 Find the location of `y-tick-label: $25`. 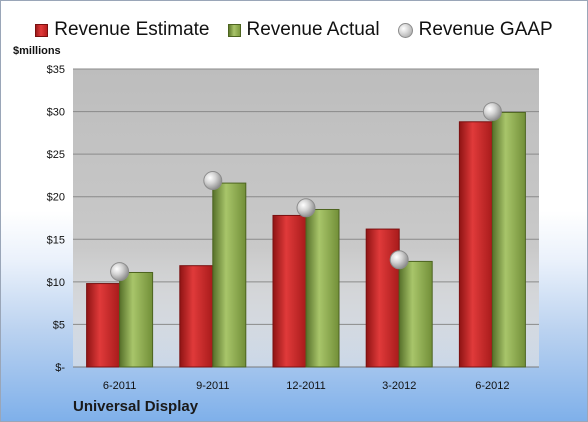

y-tick-label: $25 is located at coordinates (56, 155).